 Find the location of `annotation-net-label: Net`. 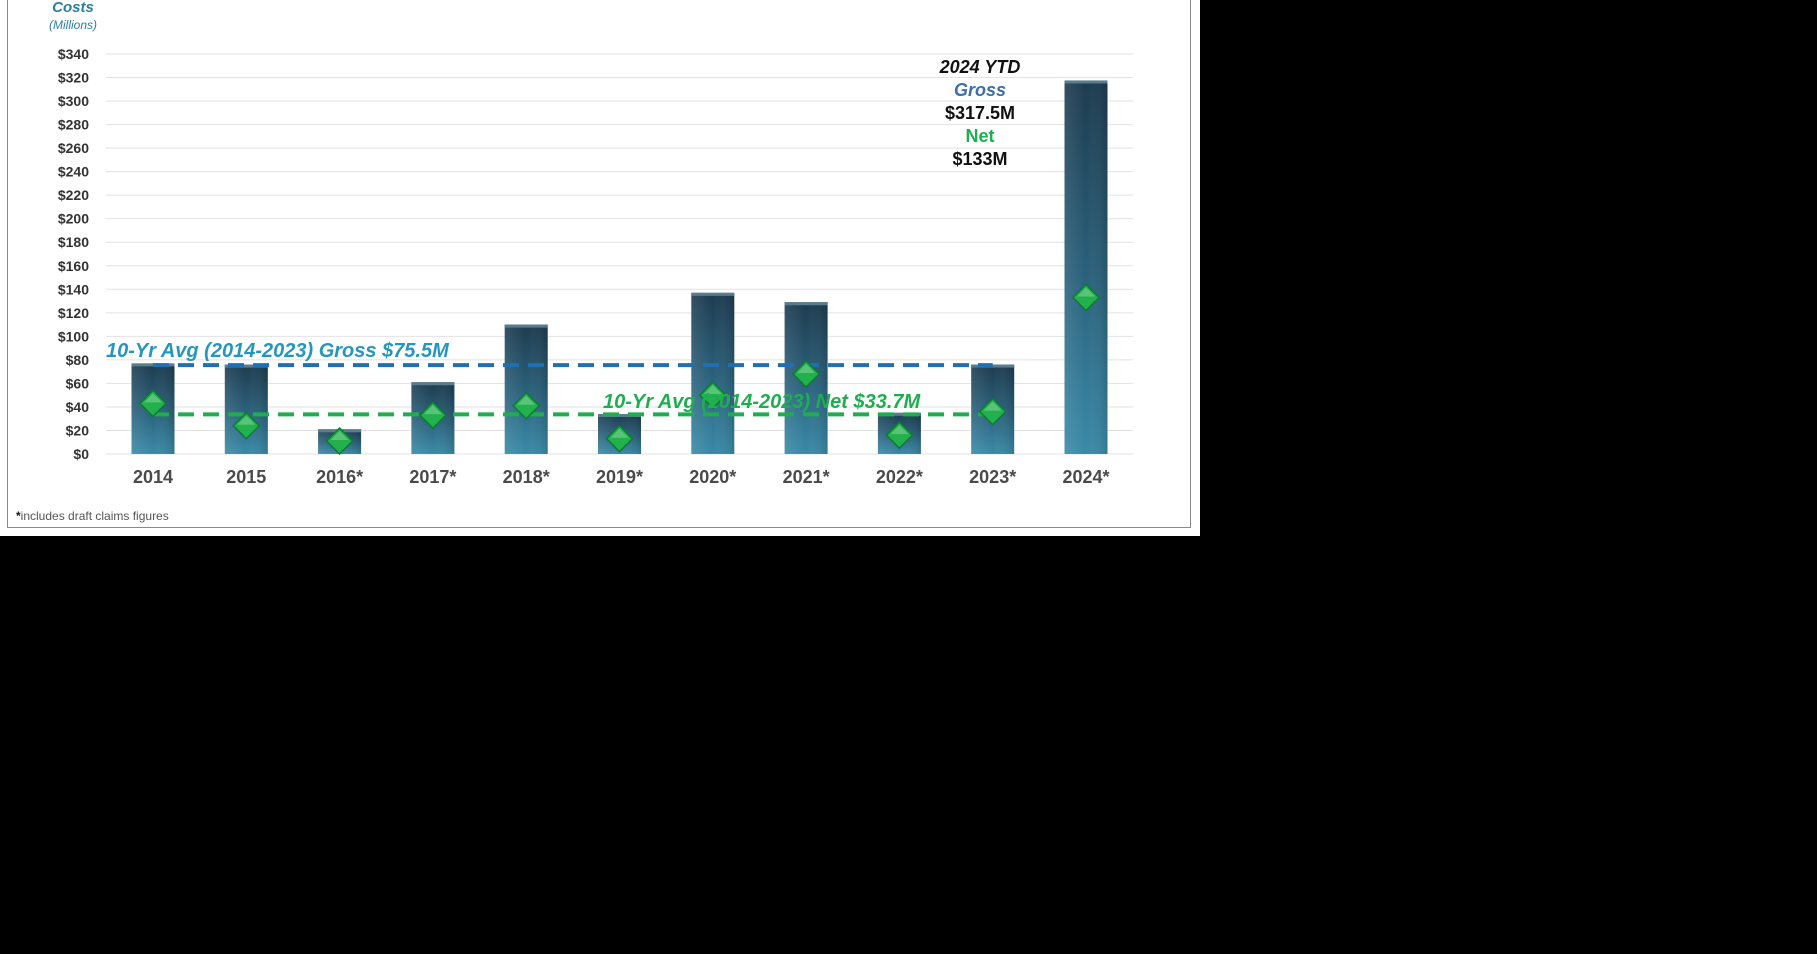

annotation-net-label: Net is located at coordinates (979, 136).